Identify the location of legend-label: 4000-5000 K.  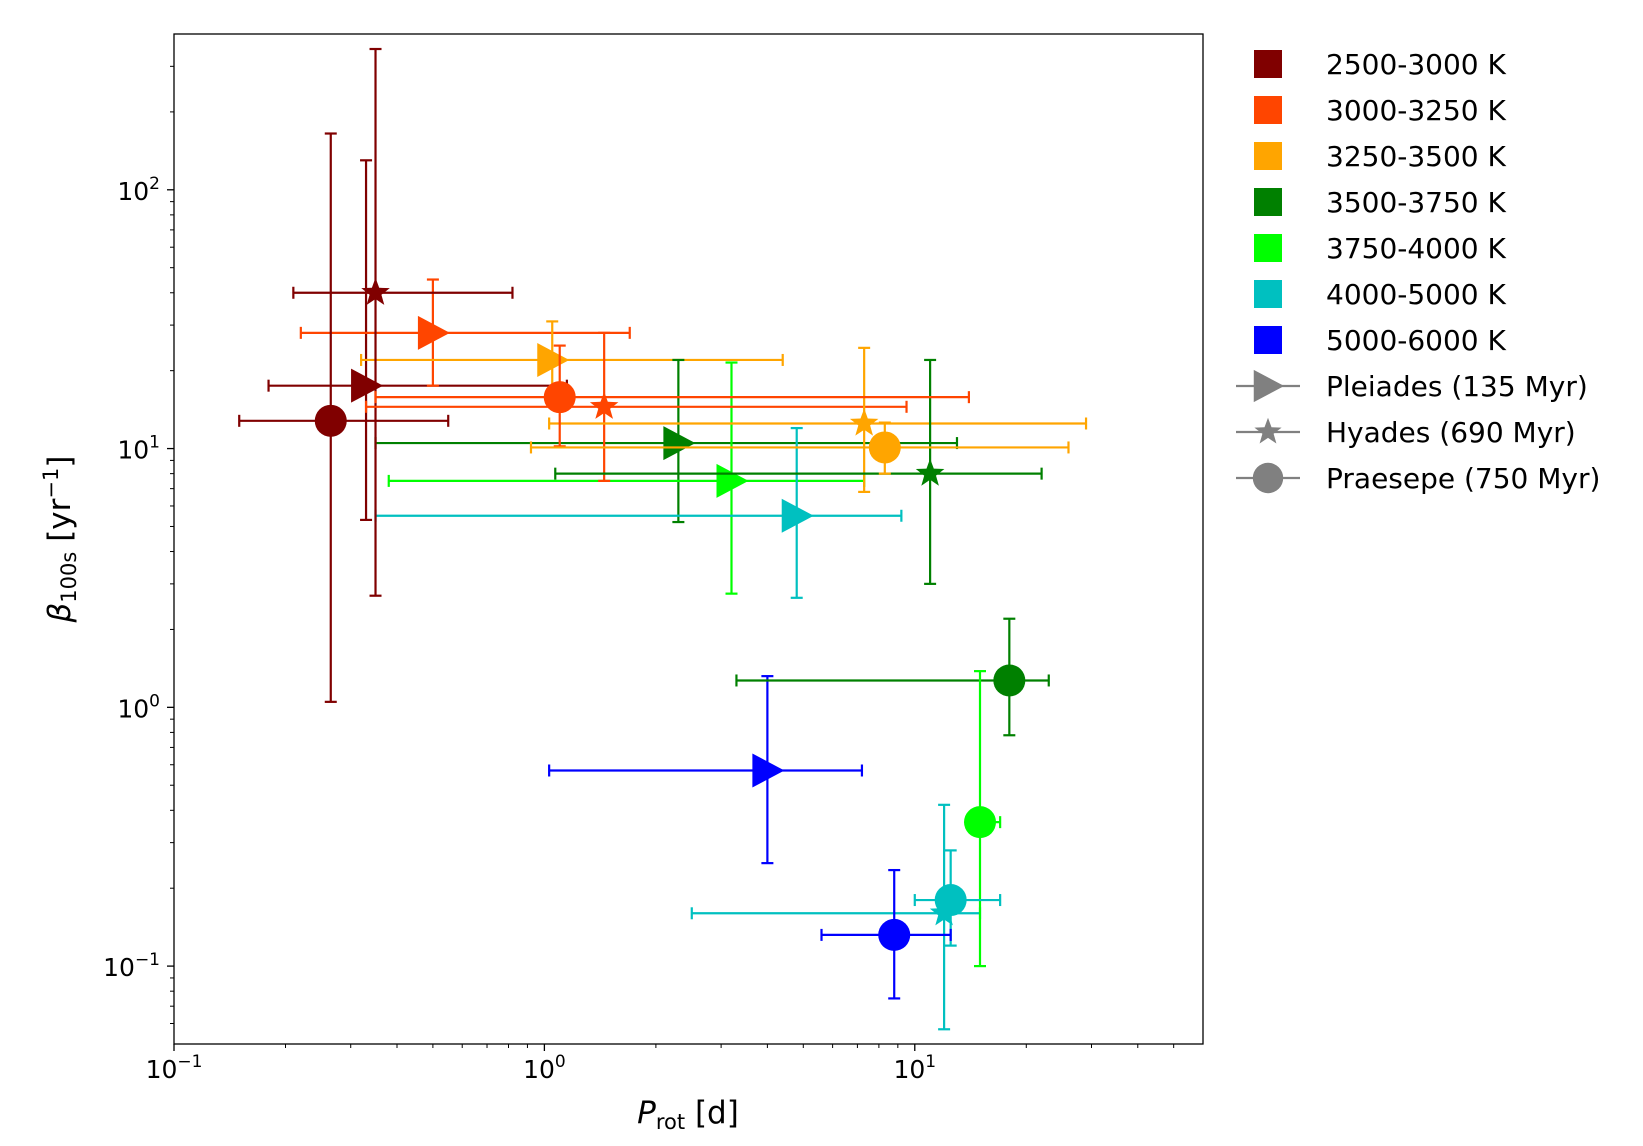
(1416, 294).